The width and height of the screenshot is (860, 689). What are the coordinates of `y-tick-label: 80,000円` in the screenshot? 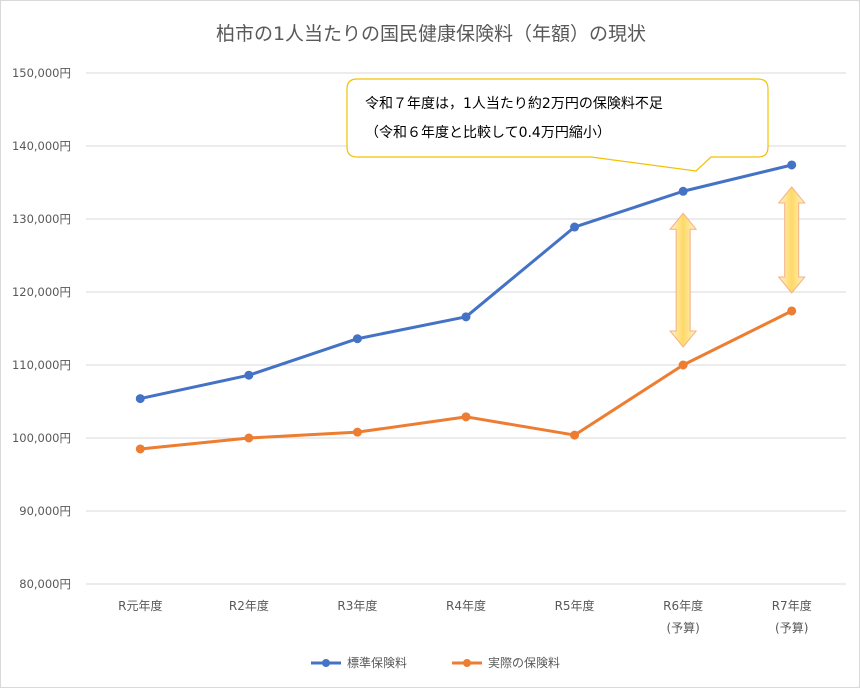 It's located at (45, 584).